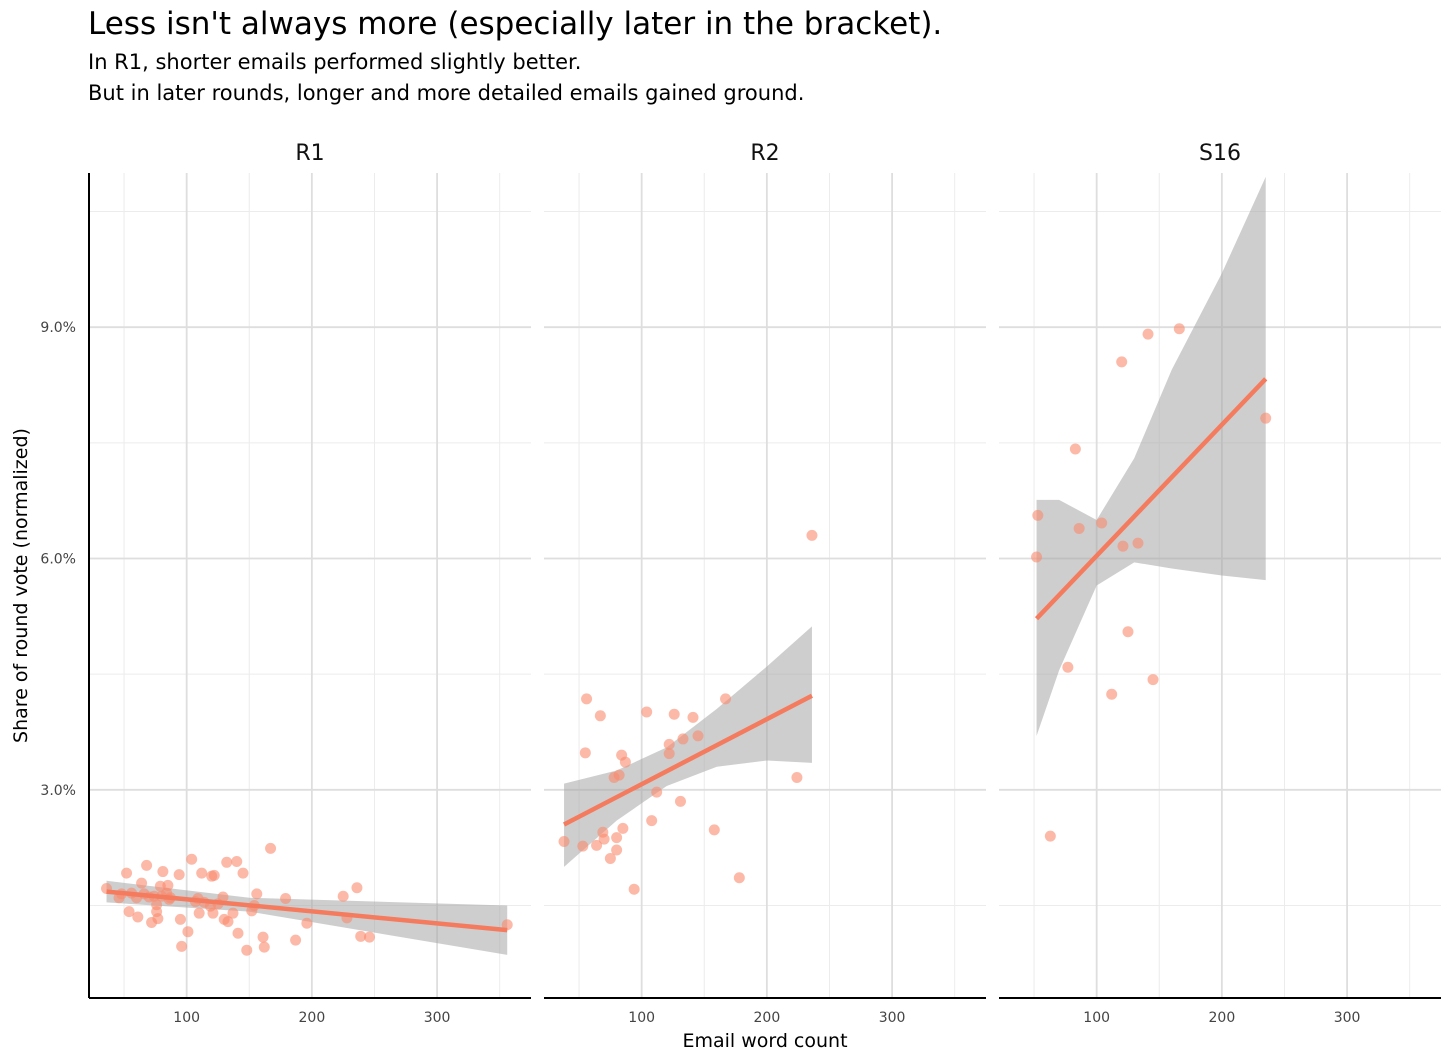 The width and height of the screenshot is (1454, 1062). Describe the element at coordinates (58, 328) in the screenshot. I see `y-tick-label: 9.0%` at that location.